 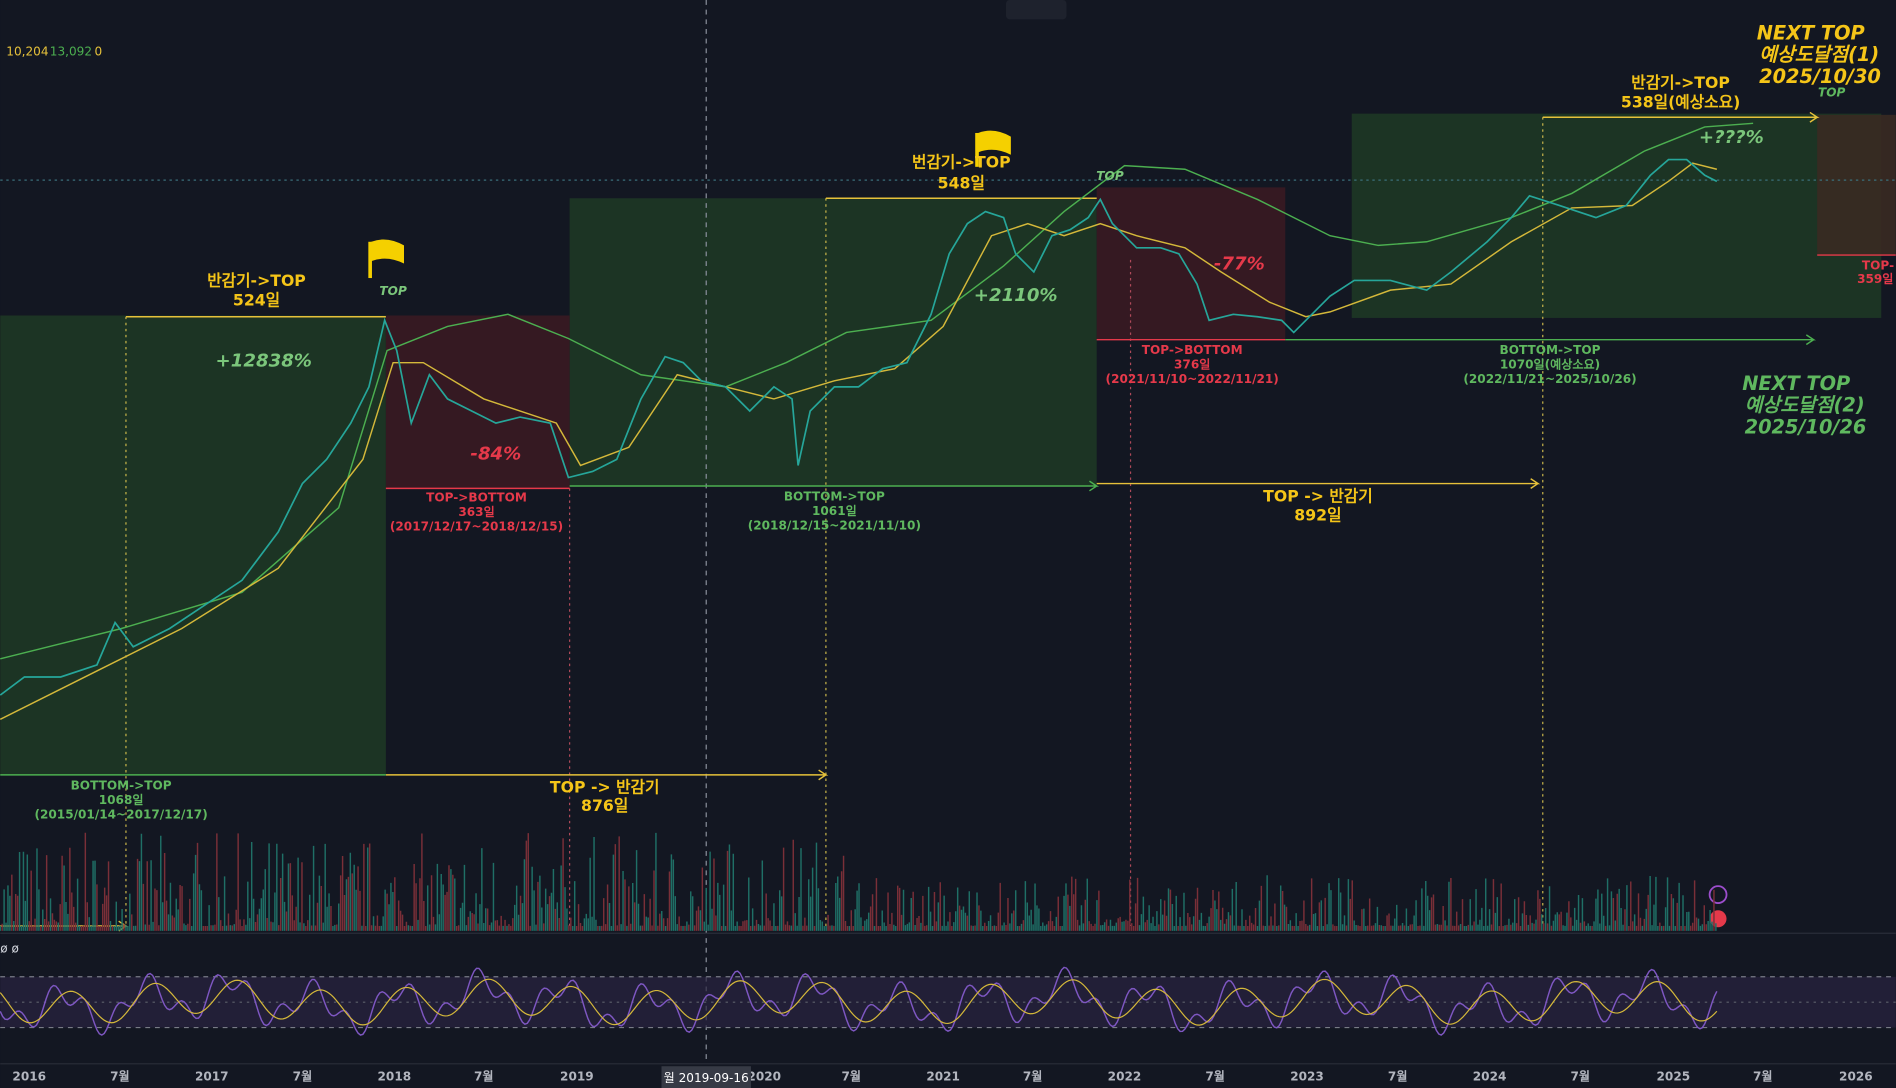 I want to click on annotation: 예상도달점(1), so click(x=1819, y=54).